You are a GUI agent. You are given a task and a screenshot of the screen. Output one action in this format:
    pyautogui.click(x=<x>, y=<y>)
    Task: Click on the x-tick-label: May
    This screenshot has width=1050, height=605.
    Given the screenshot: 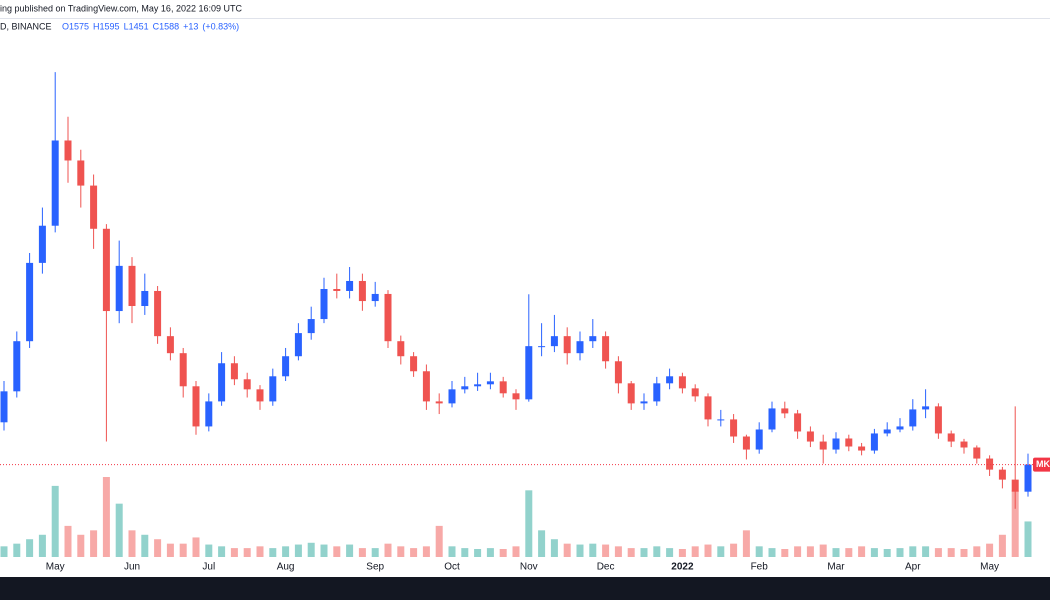 What is the action you would take?
    pyautogui.click(x=55, y=567)
    